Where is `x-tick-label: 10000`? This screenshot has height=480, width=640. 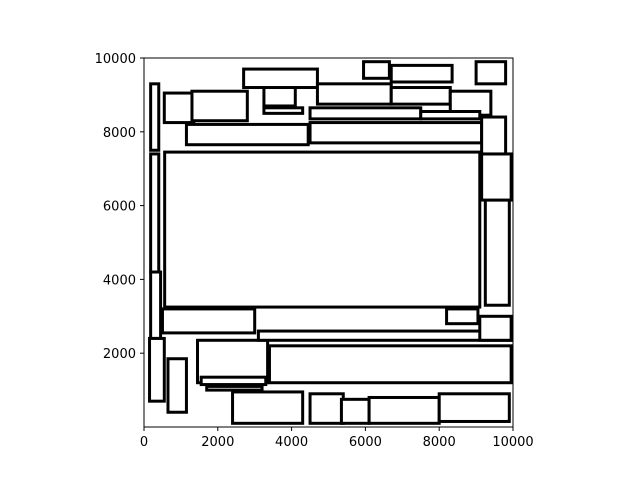
x-tick-label: 10000 is located at coordinates (512, 442).